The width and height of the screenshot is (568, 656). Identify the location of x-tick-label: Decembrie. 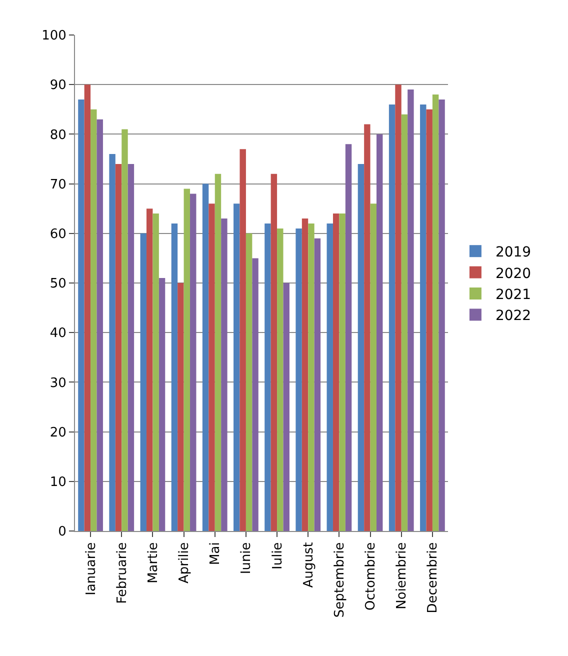
(433, 578).